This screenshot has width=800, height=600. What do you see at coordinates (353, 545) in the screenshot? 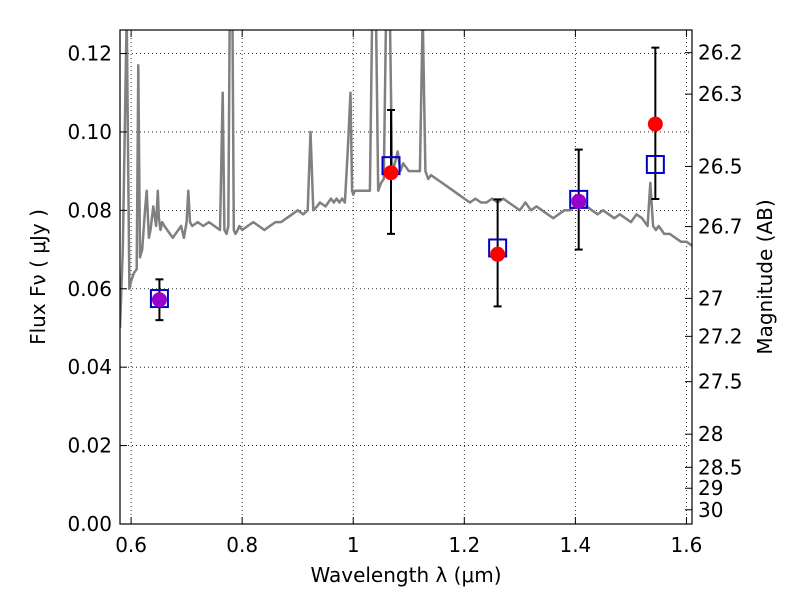
I see `x-tick-label: 1` at bounding box center [353, 545].